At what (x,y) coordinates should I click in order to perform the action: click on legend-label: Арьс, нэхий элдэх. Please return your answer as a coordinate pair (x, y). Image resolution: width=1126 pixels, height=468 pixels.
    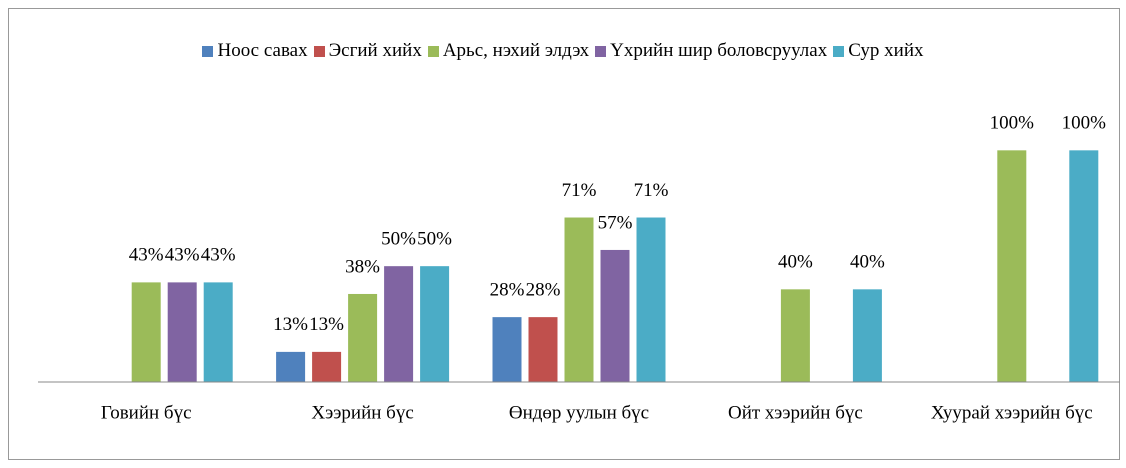
    Looking at the image, I should click on (516, 50).